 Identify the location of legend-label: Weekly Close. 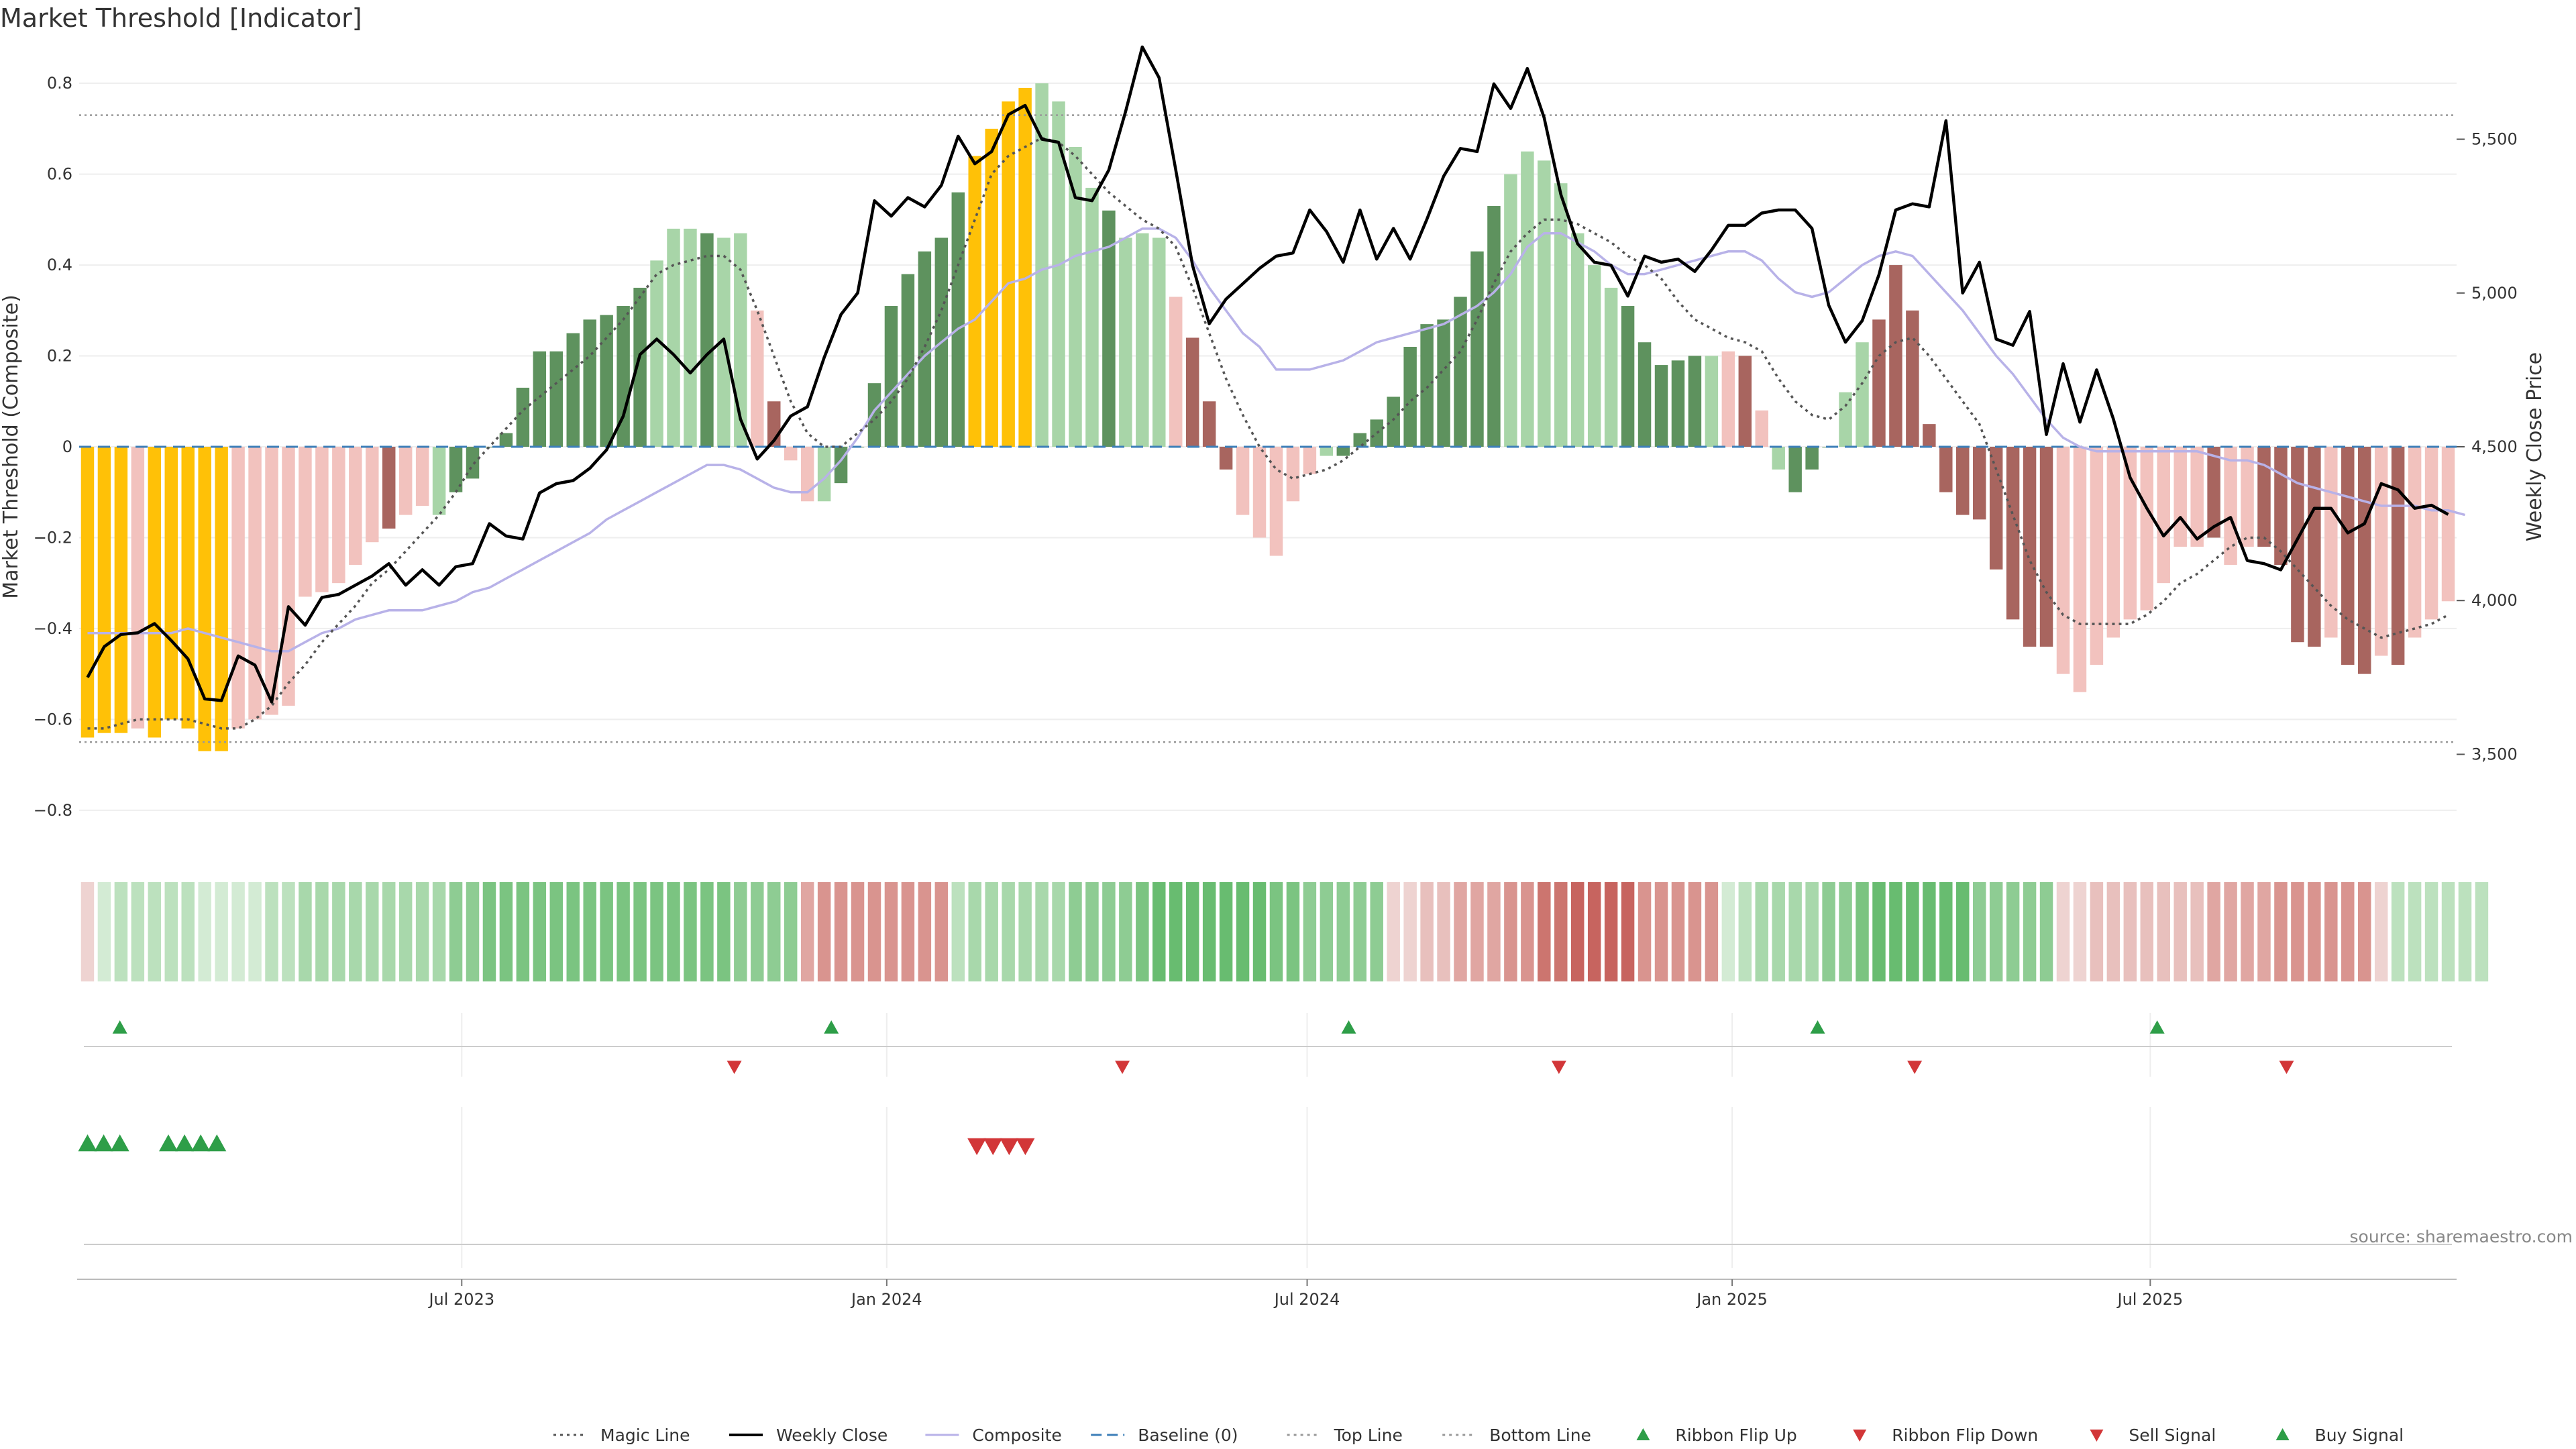
(832, 1435).